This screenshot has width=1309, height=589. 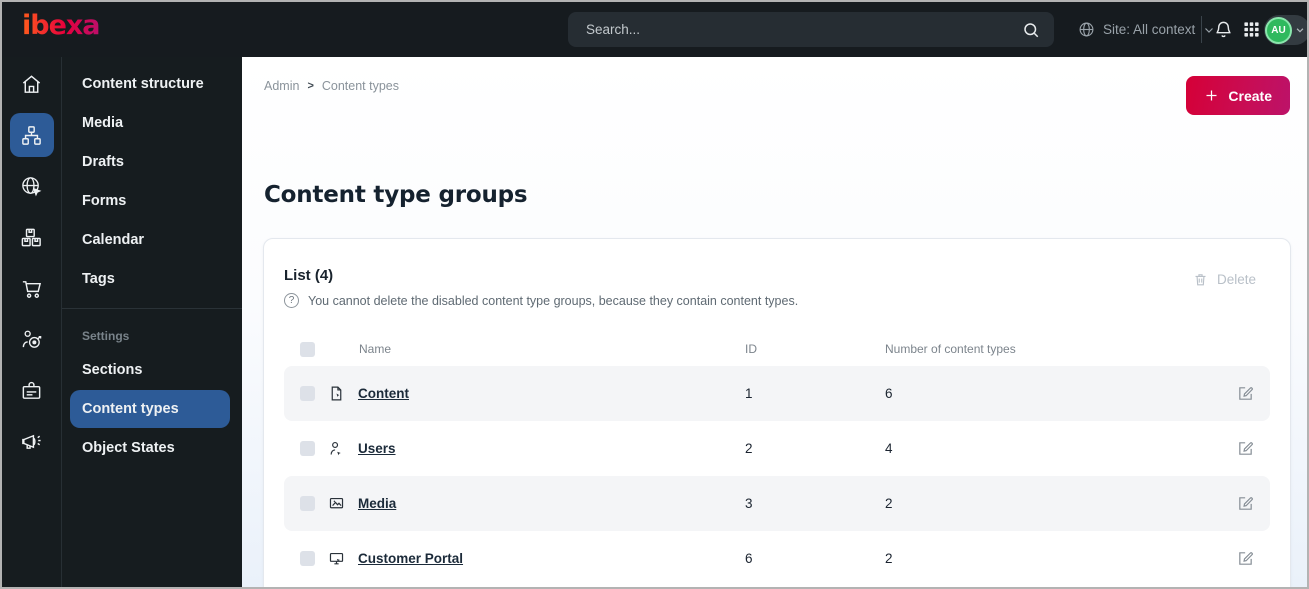 I want to click on group-link-media: Media, so click(x=377, y=503).